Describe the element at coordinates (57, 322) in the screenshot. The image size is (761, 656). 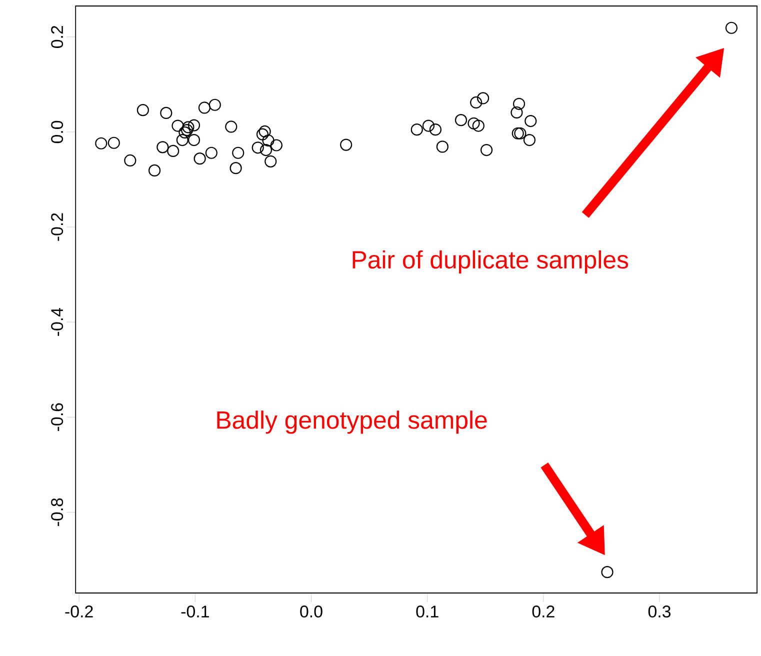
I see `y-tick-label: -0.4` at that location.